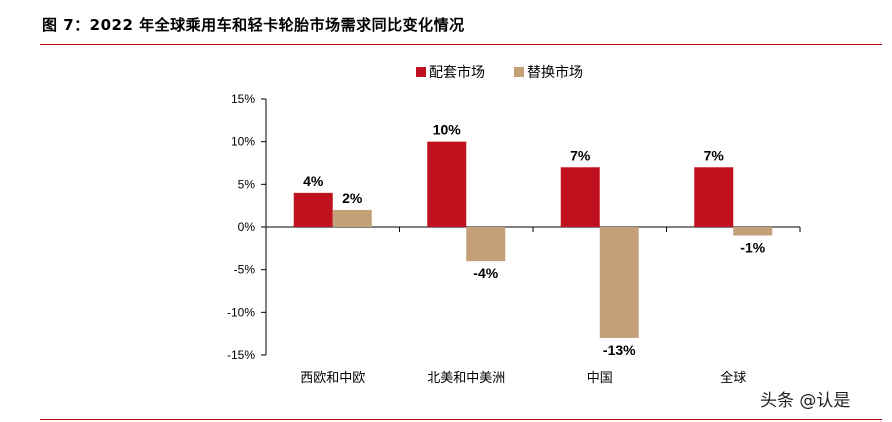 The width and height of the screenshot is (892, 422). I want to click on data-label: 2%, so click(352, 198).